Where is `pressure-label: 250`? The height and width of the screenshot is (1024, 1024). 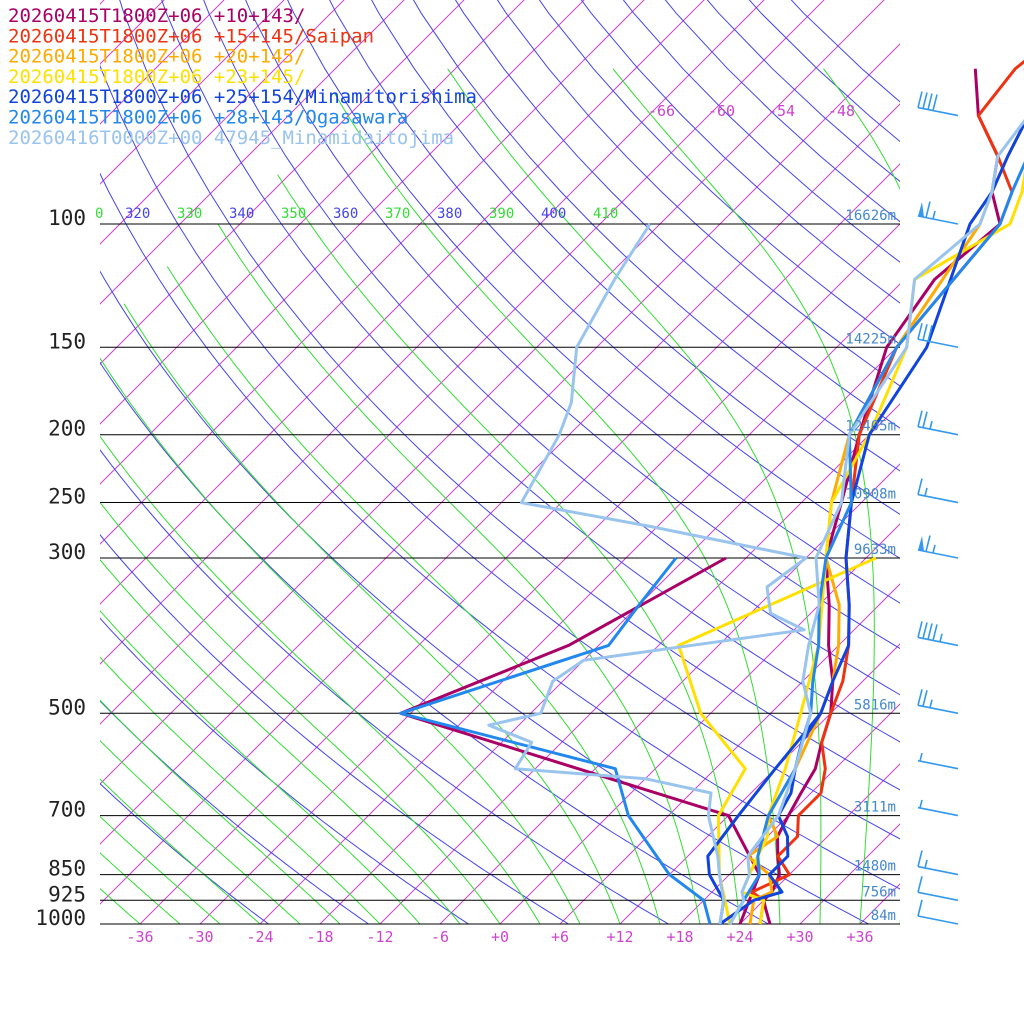 pressure-label: 250 is located at coordinates (67, 497).